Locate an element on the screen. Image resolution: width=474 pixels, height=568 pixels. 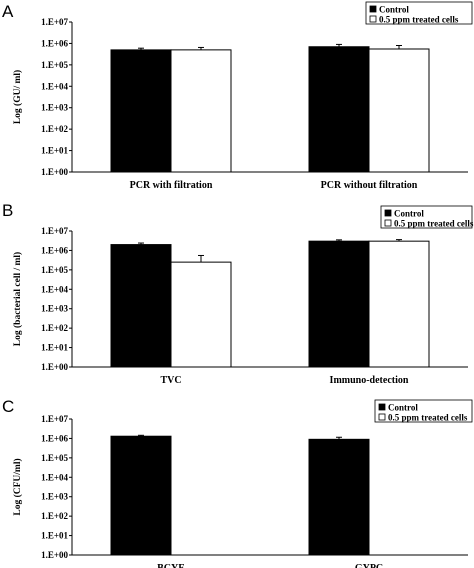
x-category-label: PCR with filtration is located at coordinates (171, 185).